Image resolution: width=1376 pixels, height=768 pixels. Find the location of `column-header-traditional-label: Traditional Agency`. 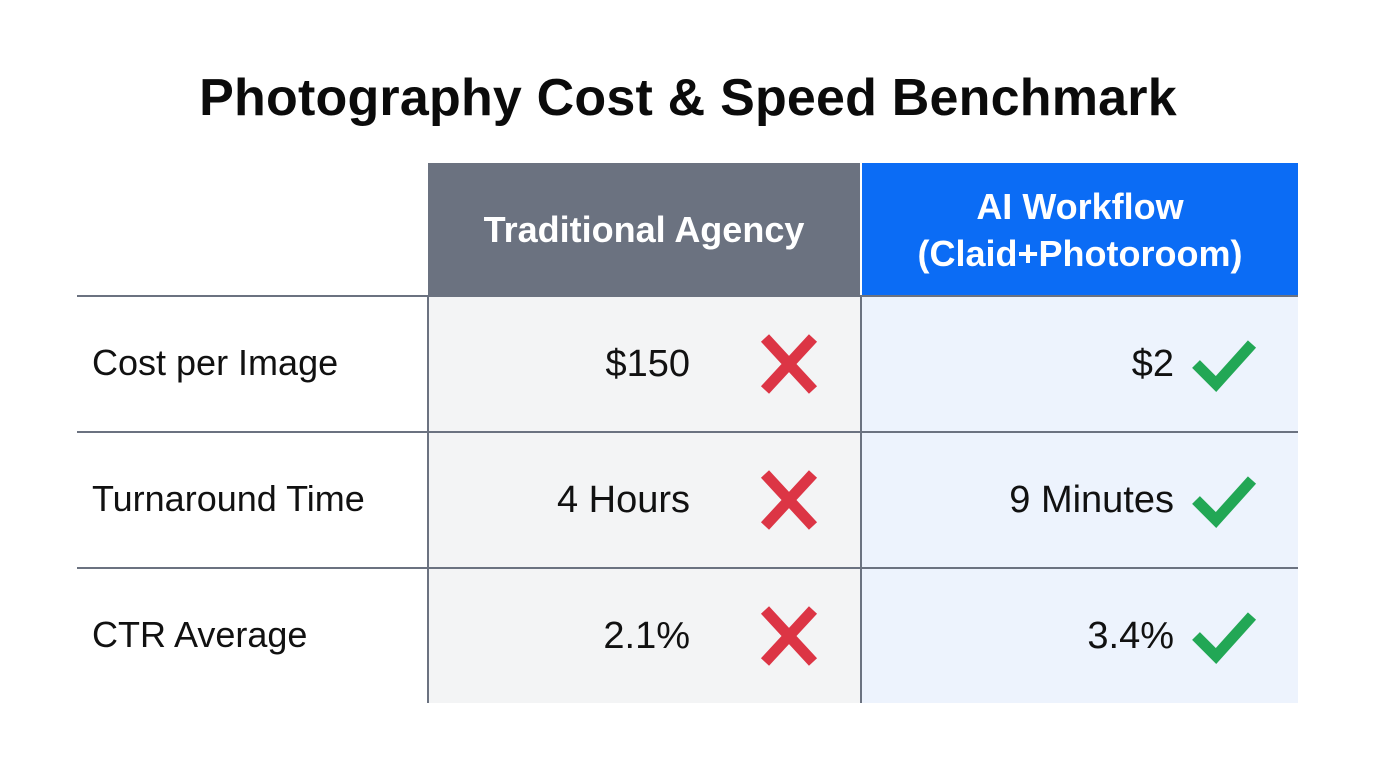

column-header-traditional-label: Traditional Agency is located at coordinates (644, 229).